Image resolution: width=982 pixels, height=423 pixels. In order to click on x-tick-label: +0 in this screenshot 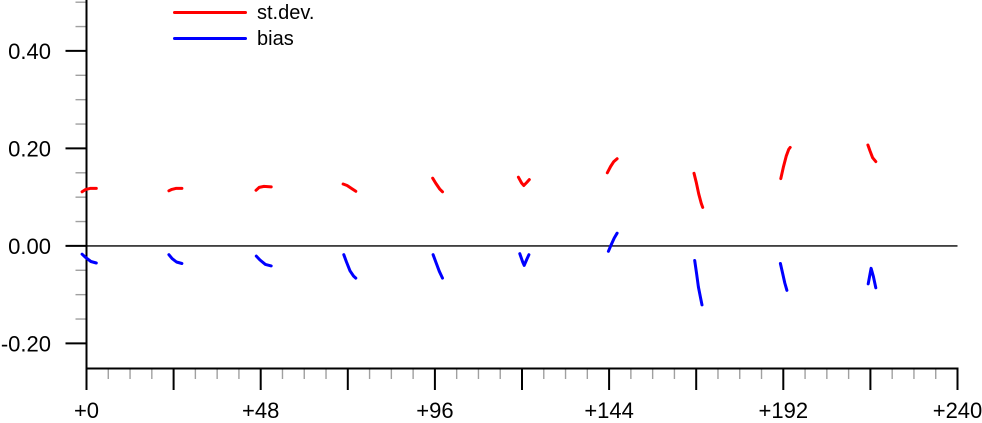, I will do `click(86, 410)`.